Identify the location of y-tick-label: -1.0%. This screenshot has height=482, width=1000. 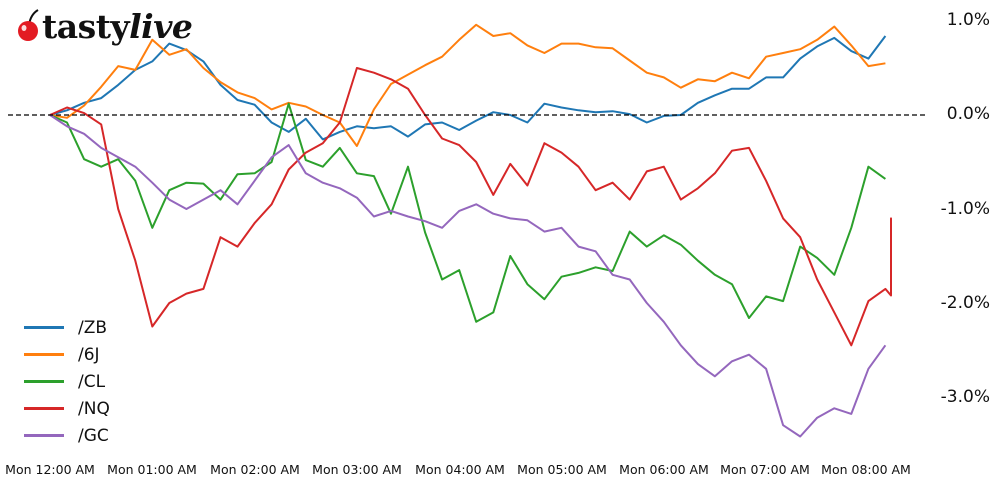
(965, 209).